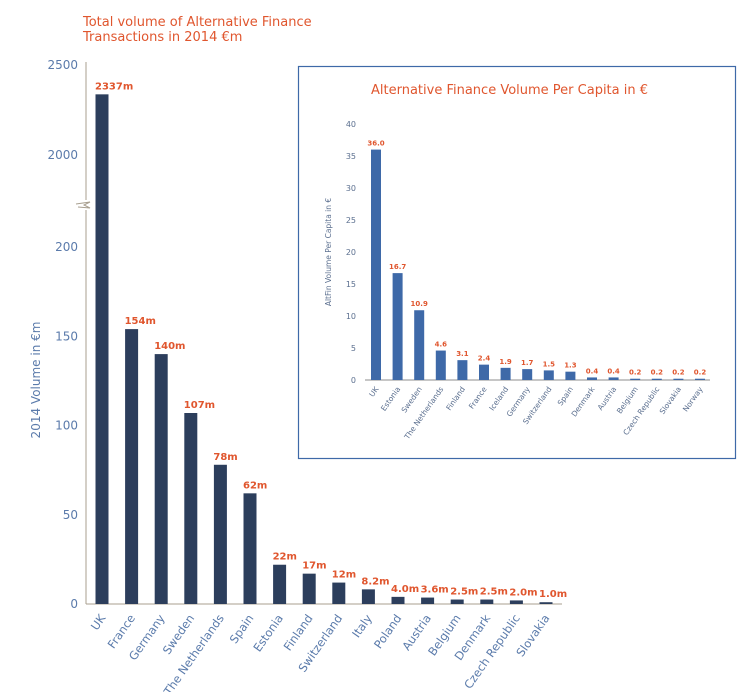 This screenshot has width=740, height=692. Describe the element at coordinates (549, 364) in the screenshot. I see `inset-data-label: 1.5` at that location.